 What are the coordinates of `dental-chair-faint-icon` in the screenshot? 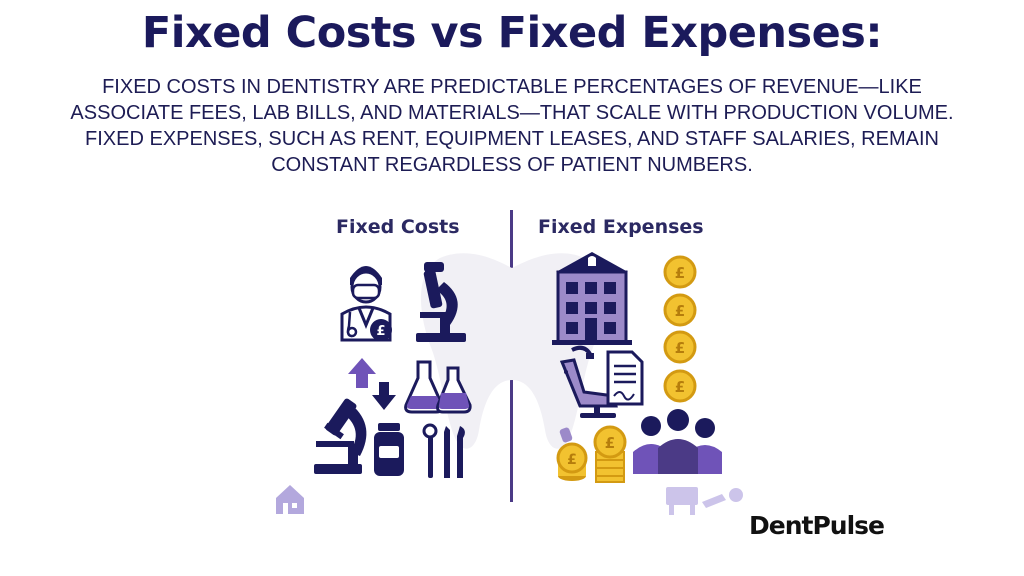 It's located at (704, 501).